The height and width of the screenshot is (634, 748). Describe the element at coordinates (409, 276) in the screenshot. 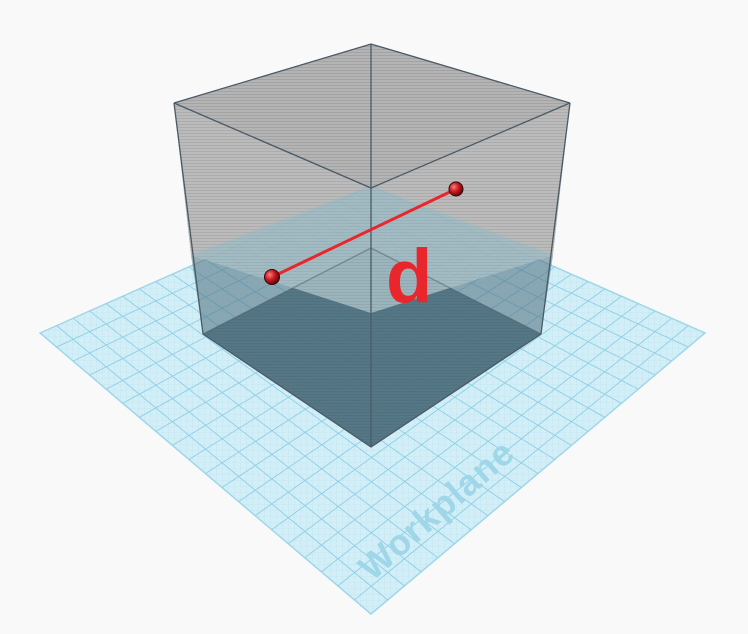

I see `distance-label: d` at that location.